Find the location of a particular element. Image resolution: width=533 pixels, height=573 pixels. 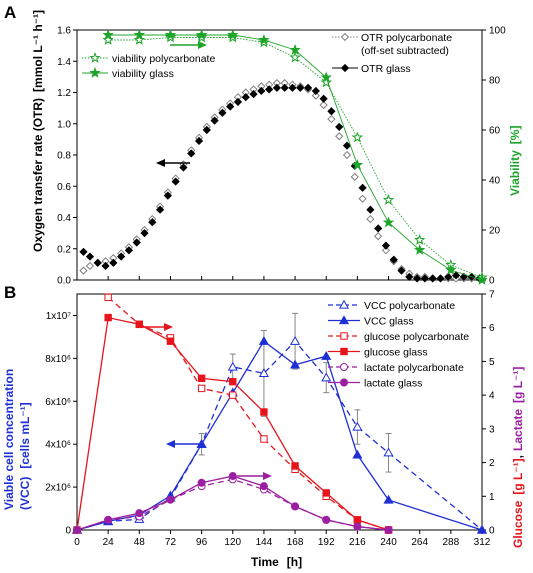

series-lactate-glass is located at coordinates (233, 503).